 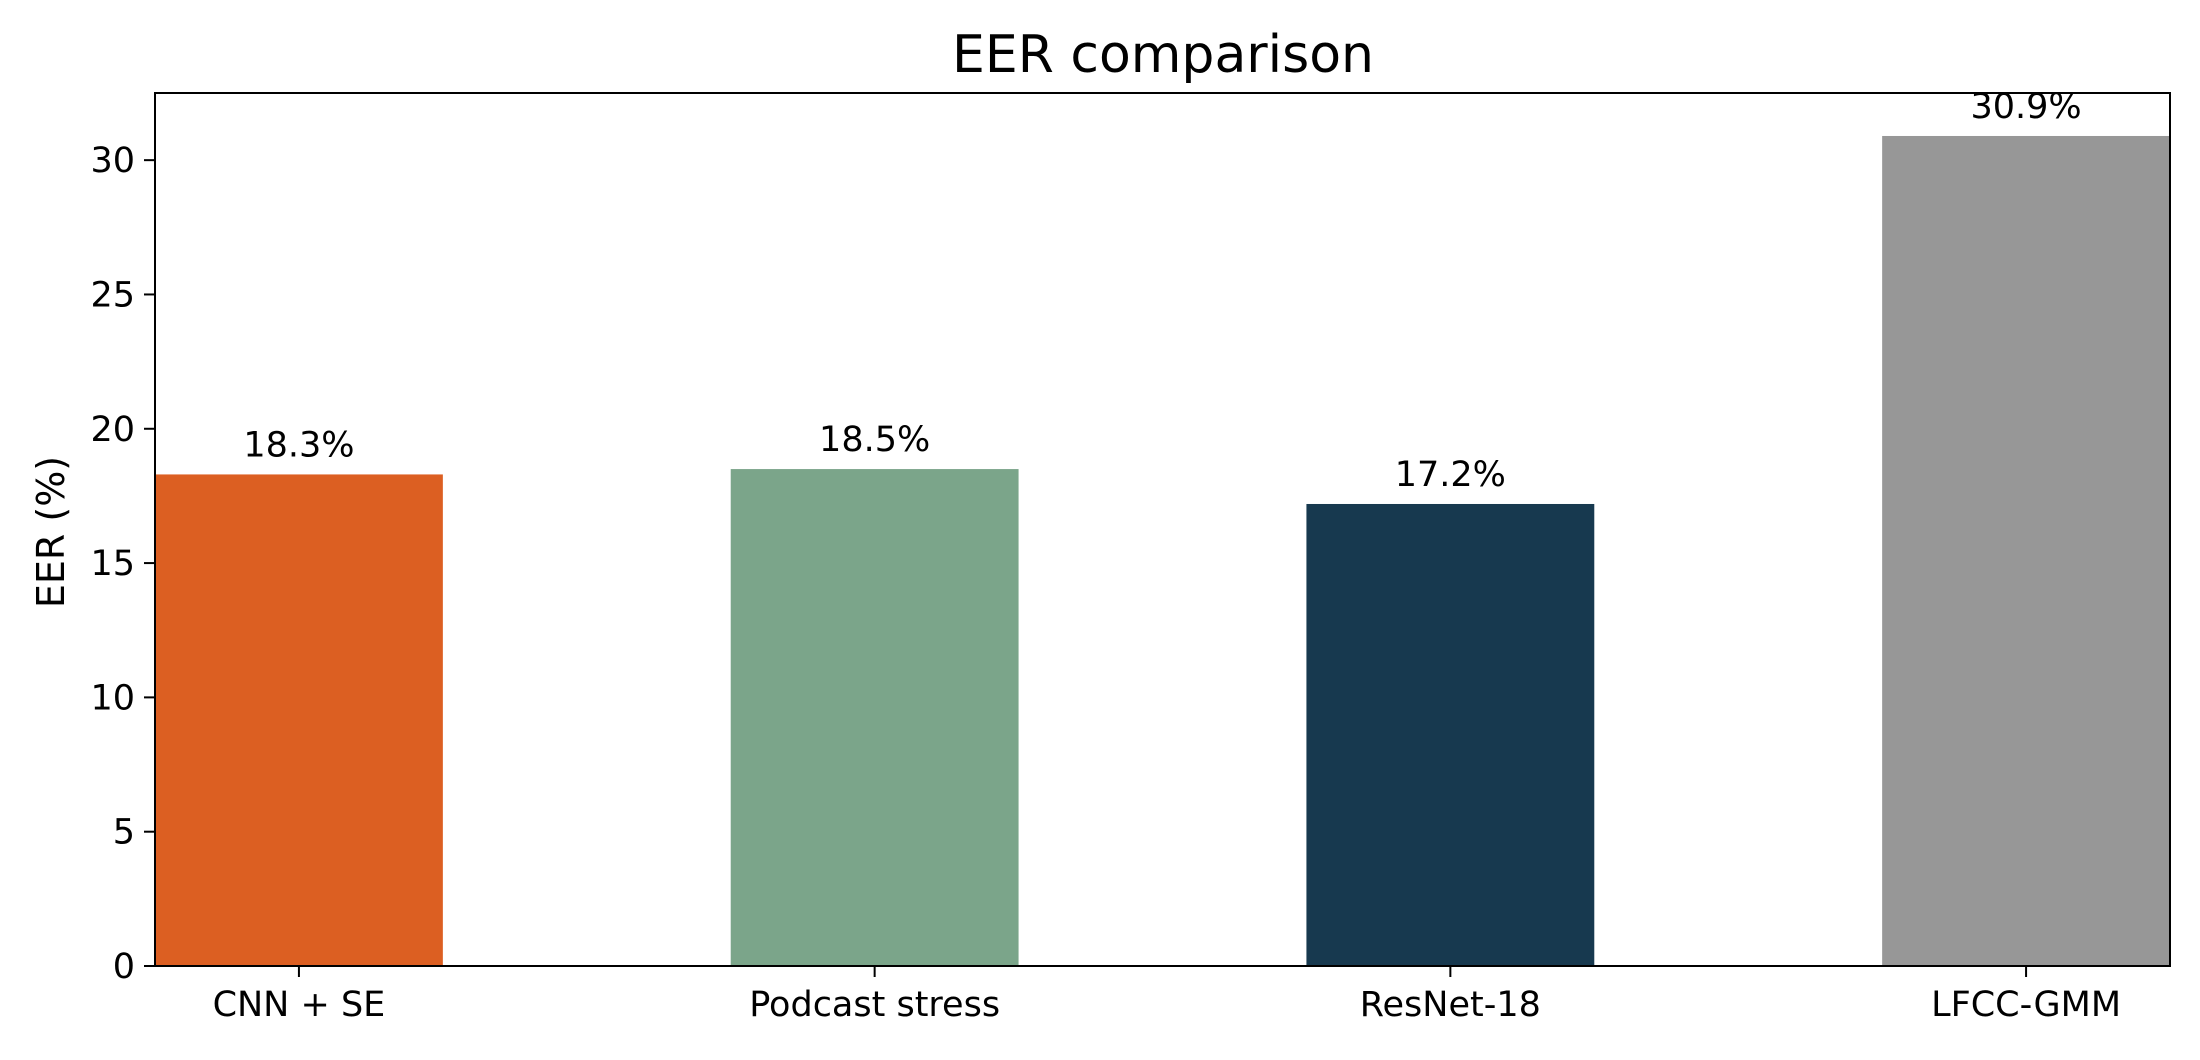 I want to click on y-axis-label: EER (%), so click(x=51, y=532).